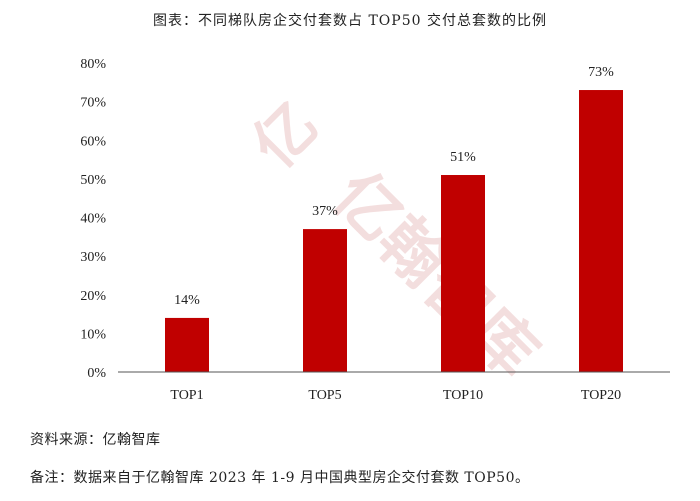 This screenshot has width=700, height=501. What do you see at coordinates (186, 395) in the screenshot?
I see `x-tick-label: TOP1` at bounding box center [186, 395].